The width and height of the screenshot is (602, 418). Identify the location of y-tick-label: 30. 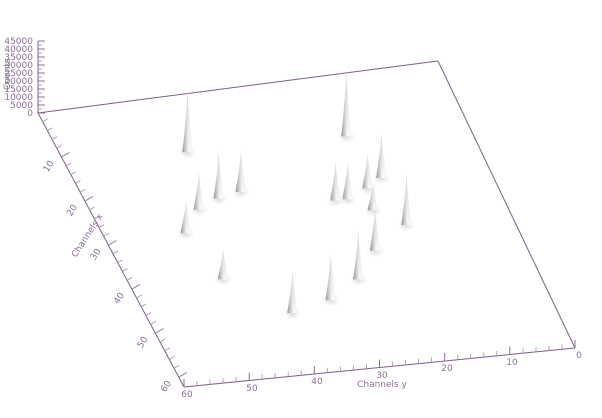
(382, 376).